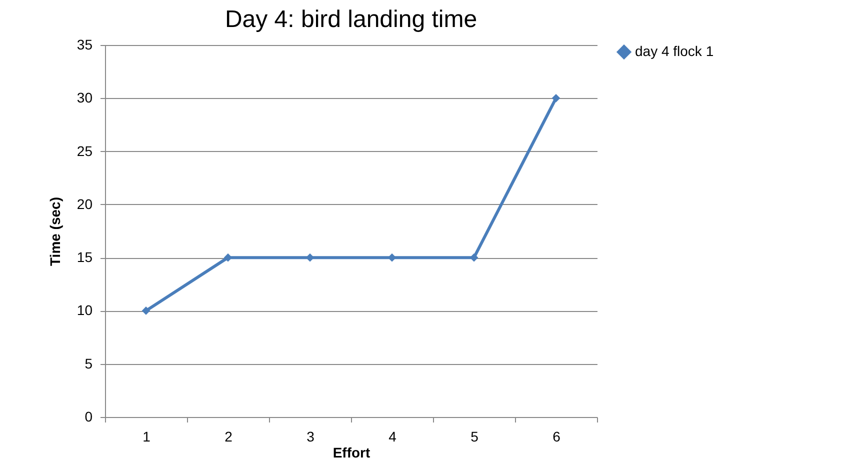  What do you see at coordinates (351, 452) in the screenshot?
I see `x-axis-title: Effort` at bounding box center [351, 452].